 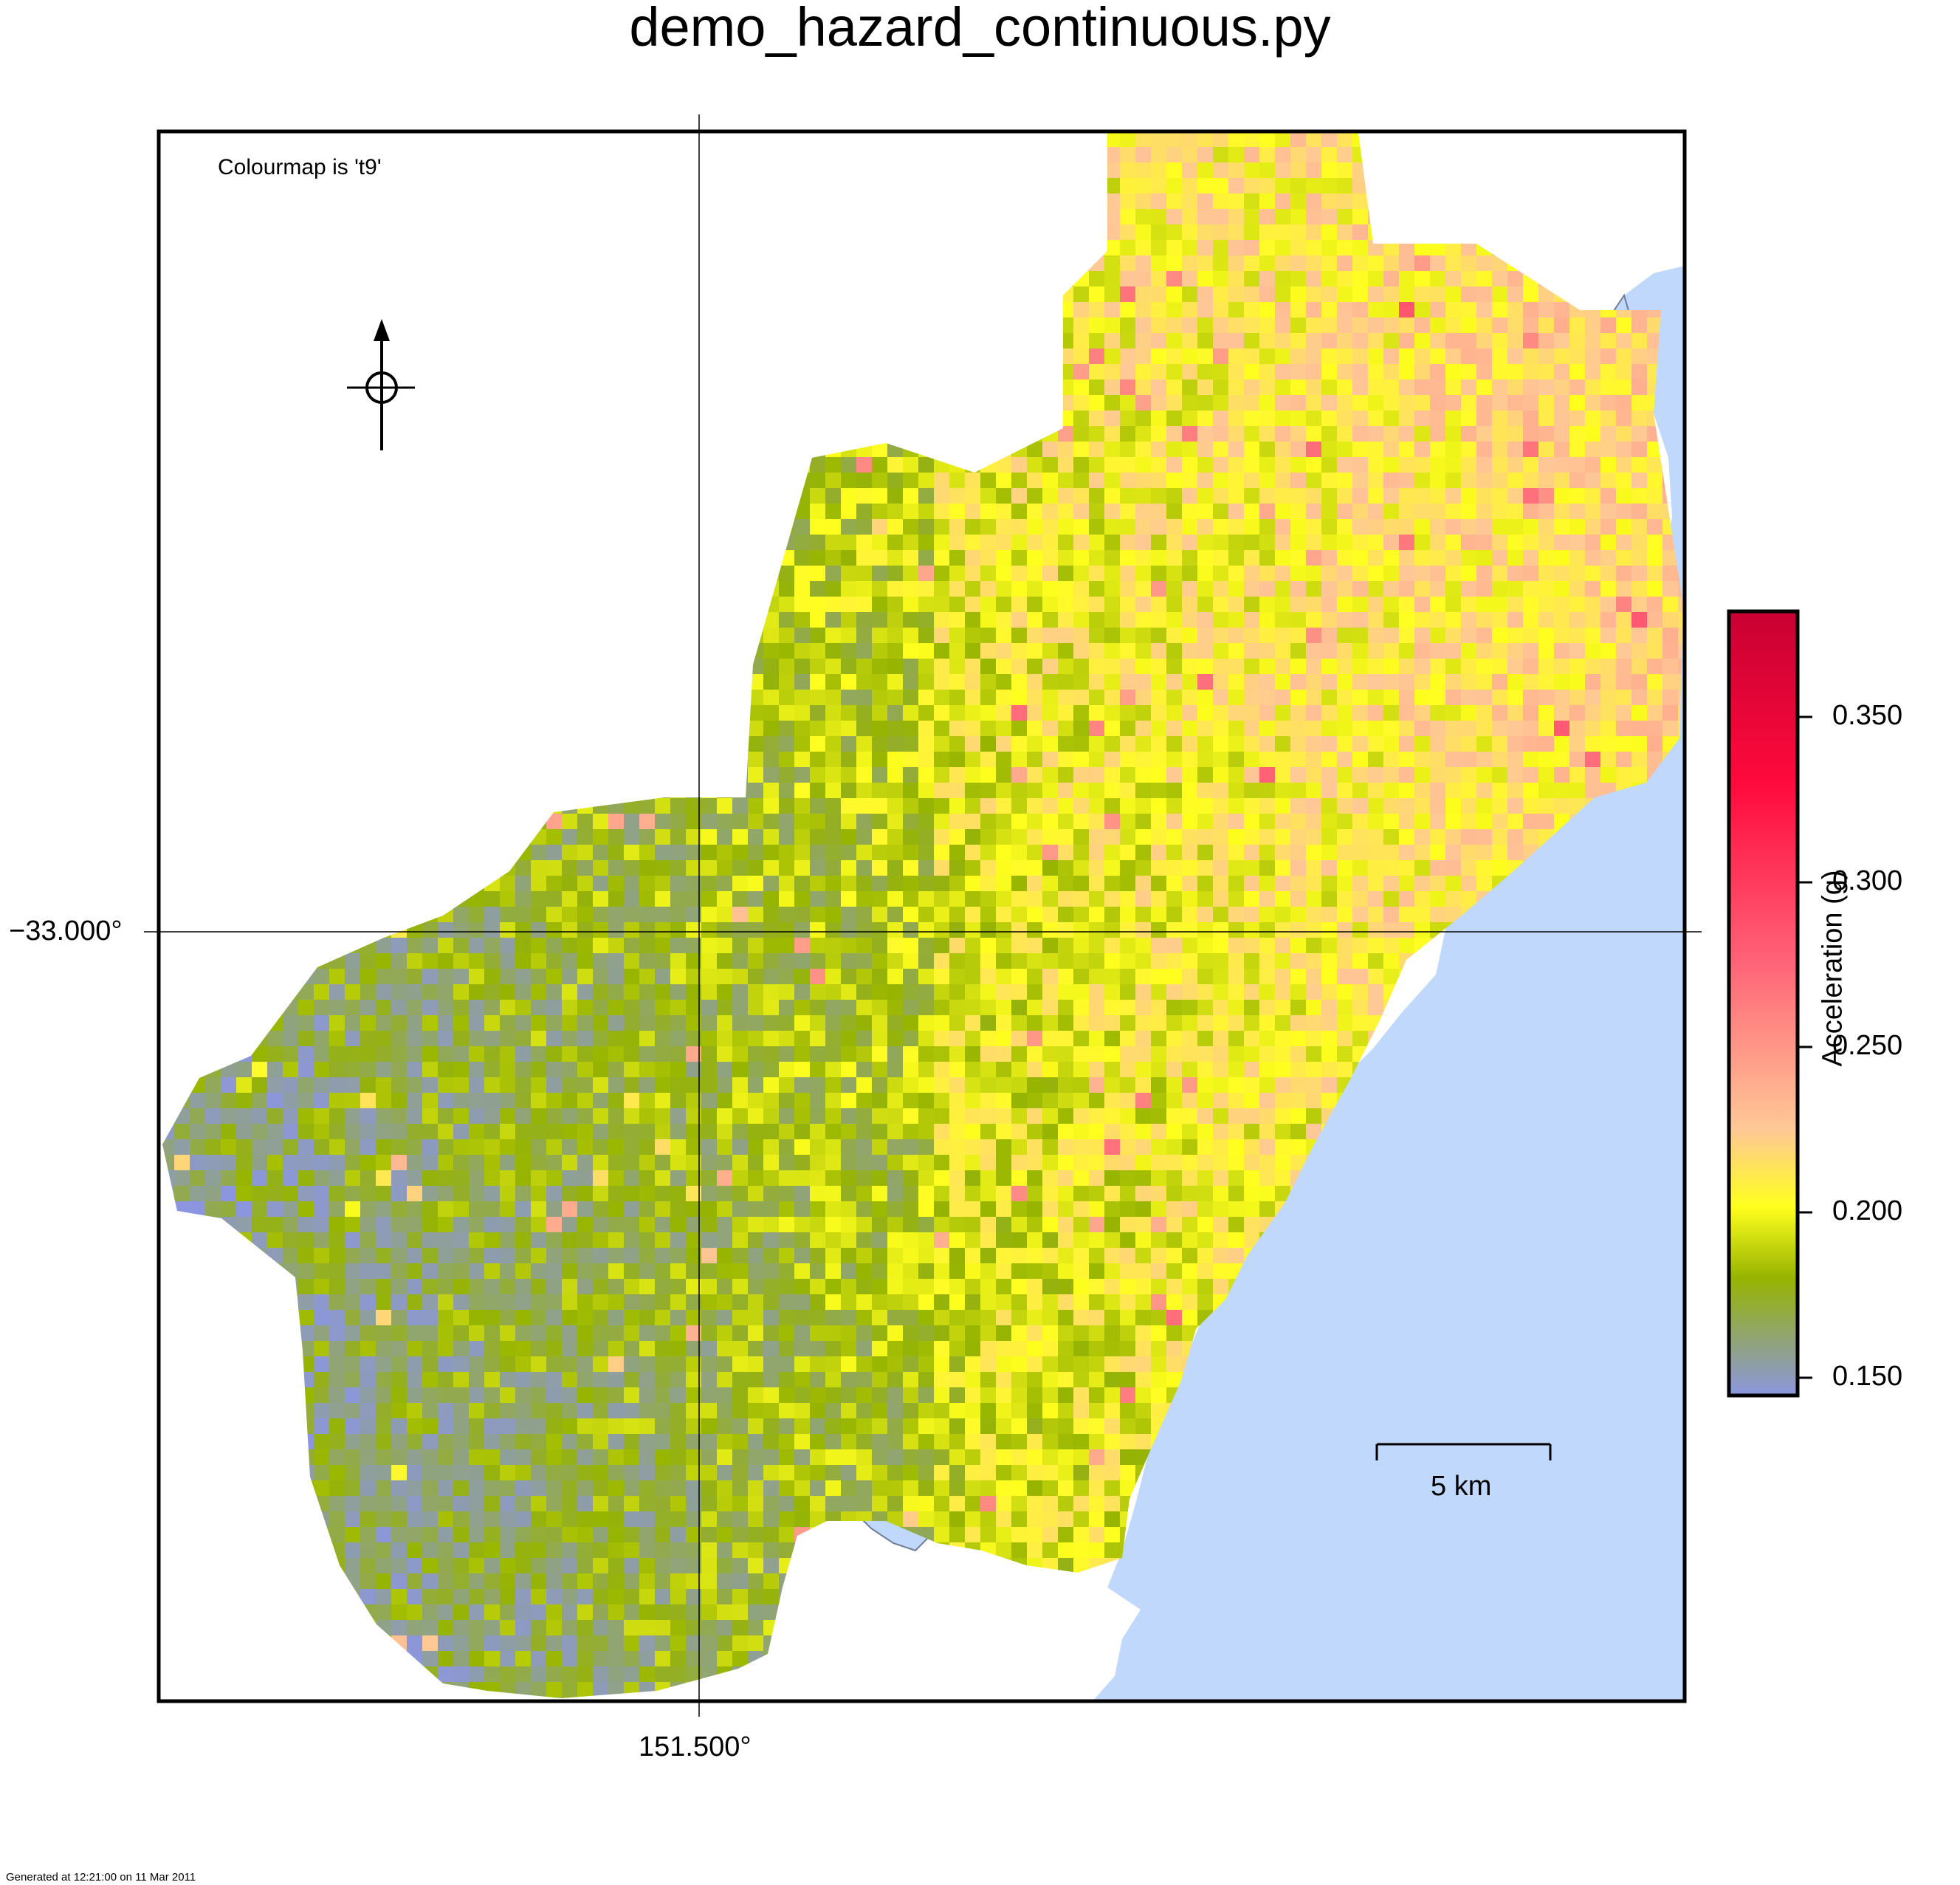 What do you see at coordinates (1868, 1210) in the screenshot?
I see `colorbar-tick-label: 0.200` at bounding box center [1868, 1210].